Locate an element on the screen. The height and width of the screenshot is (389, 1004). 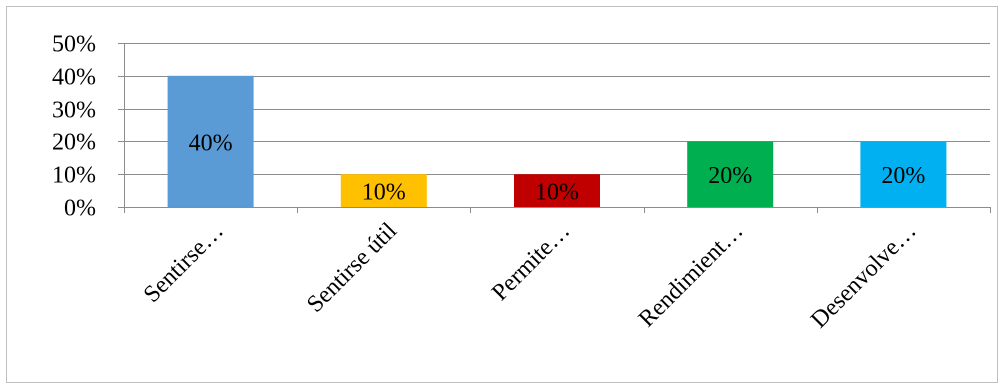
y-tick-label: 50% is located at coordinates (74, 45).